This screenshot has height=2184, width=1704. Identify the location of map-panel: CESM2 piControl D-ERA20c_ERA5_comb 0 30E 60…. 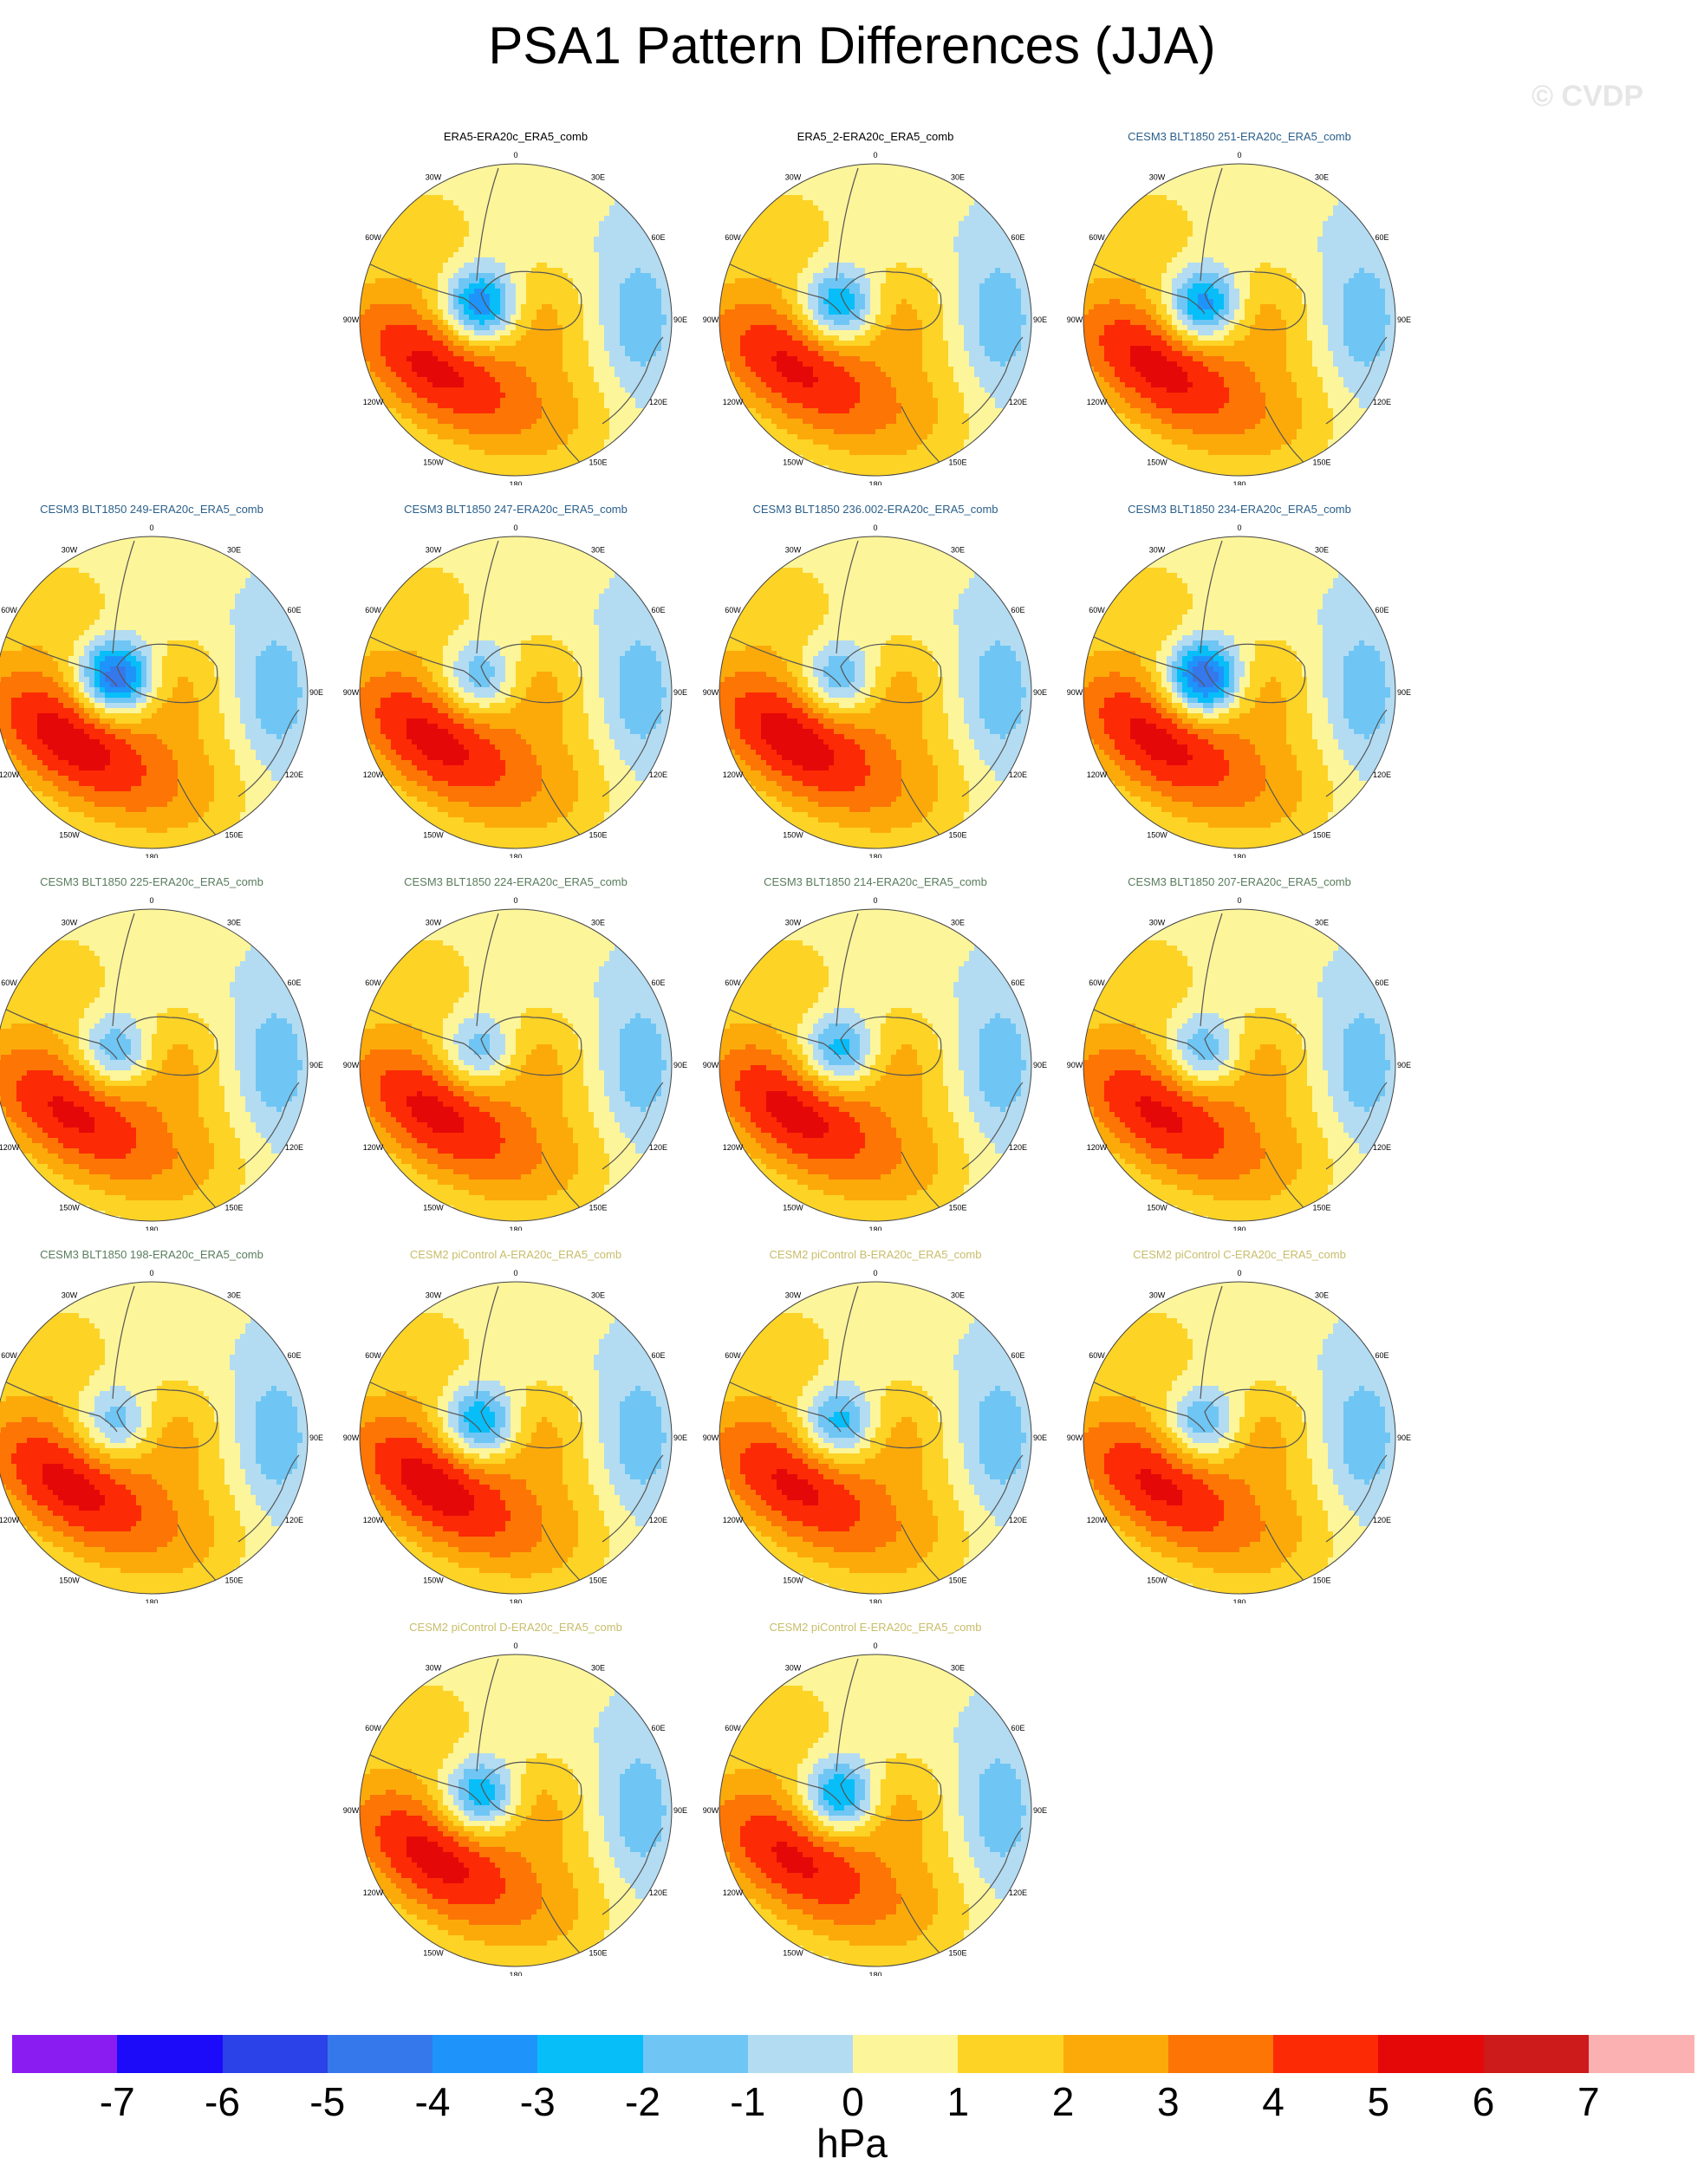
(516, 1798).